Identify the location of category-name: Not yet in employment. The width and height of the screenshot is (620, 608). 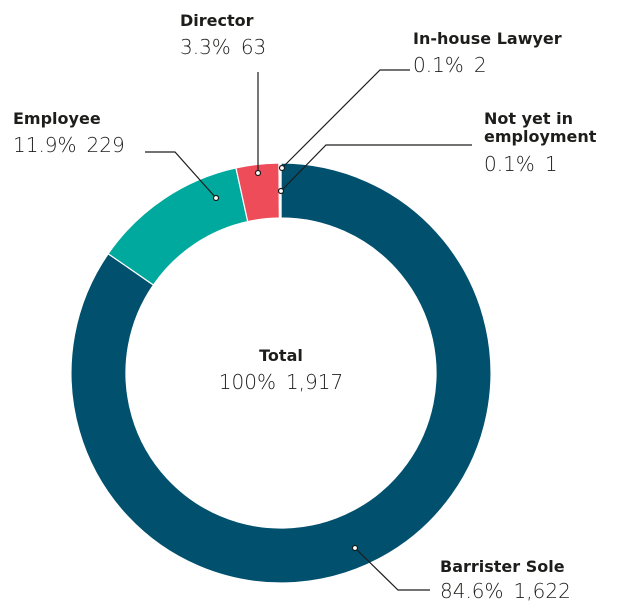
(540, 128).